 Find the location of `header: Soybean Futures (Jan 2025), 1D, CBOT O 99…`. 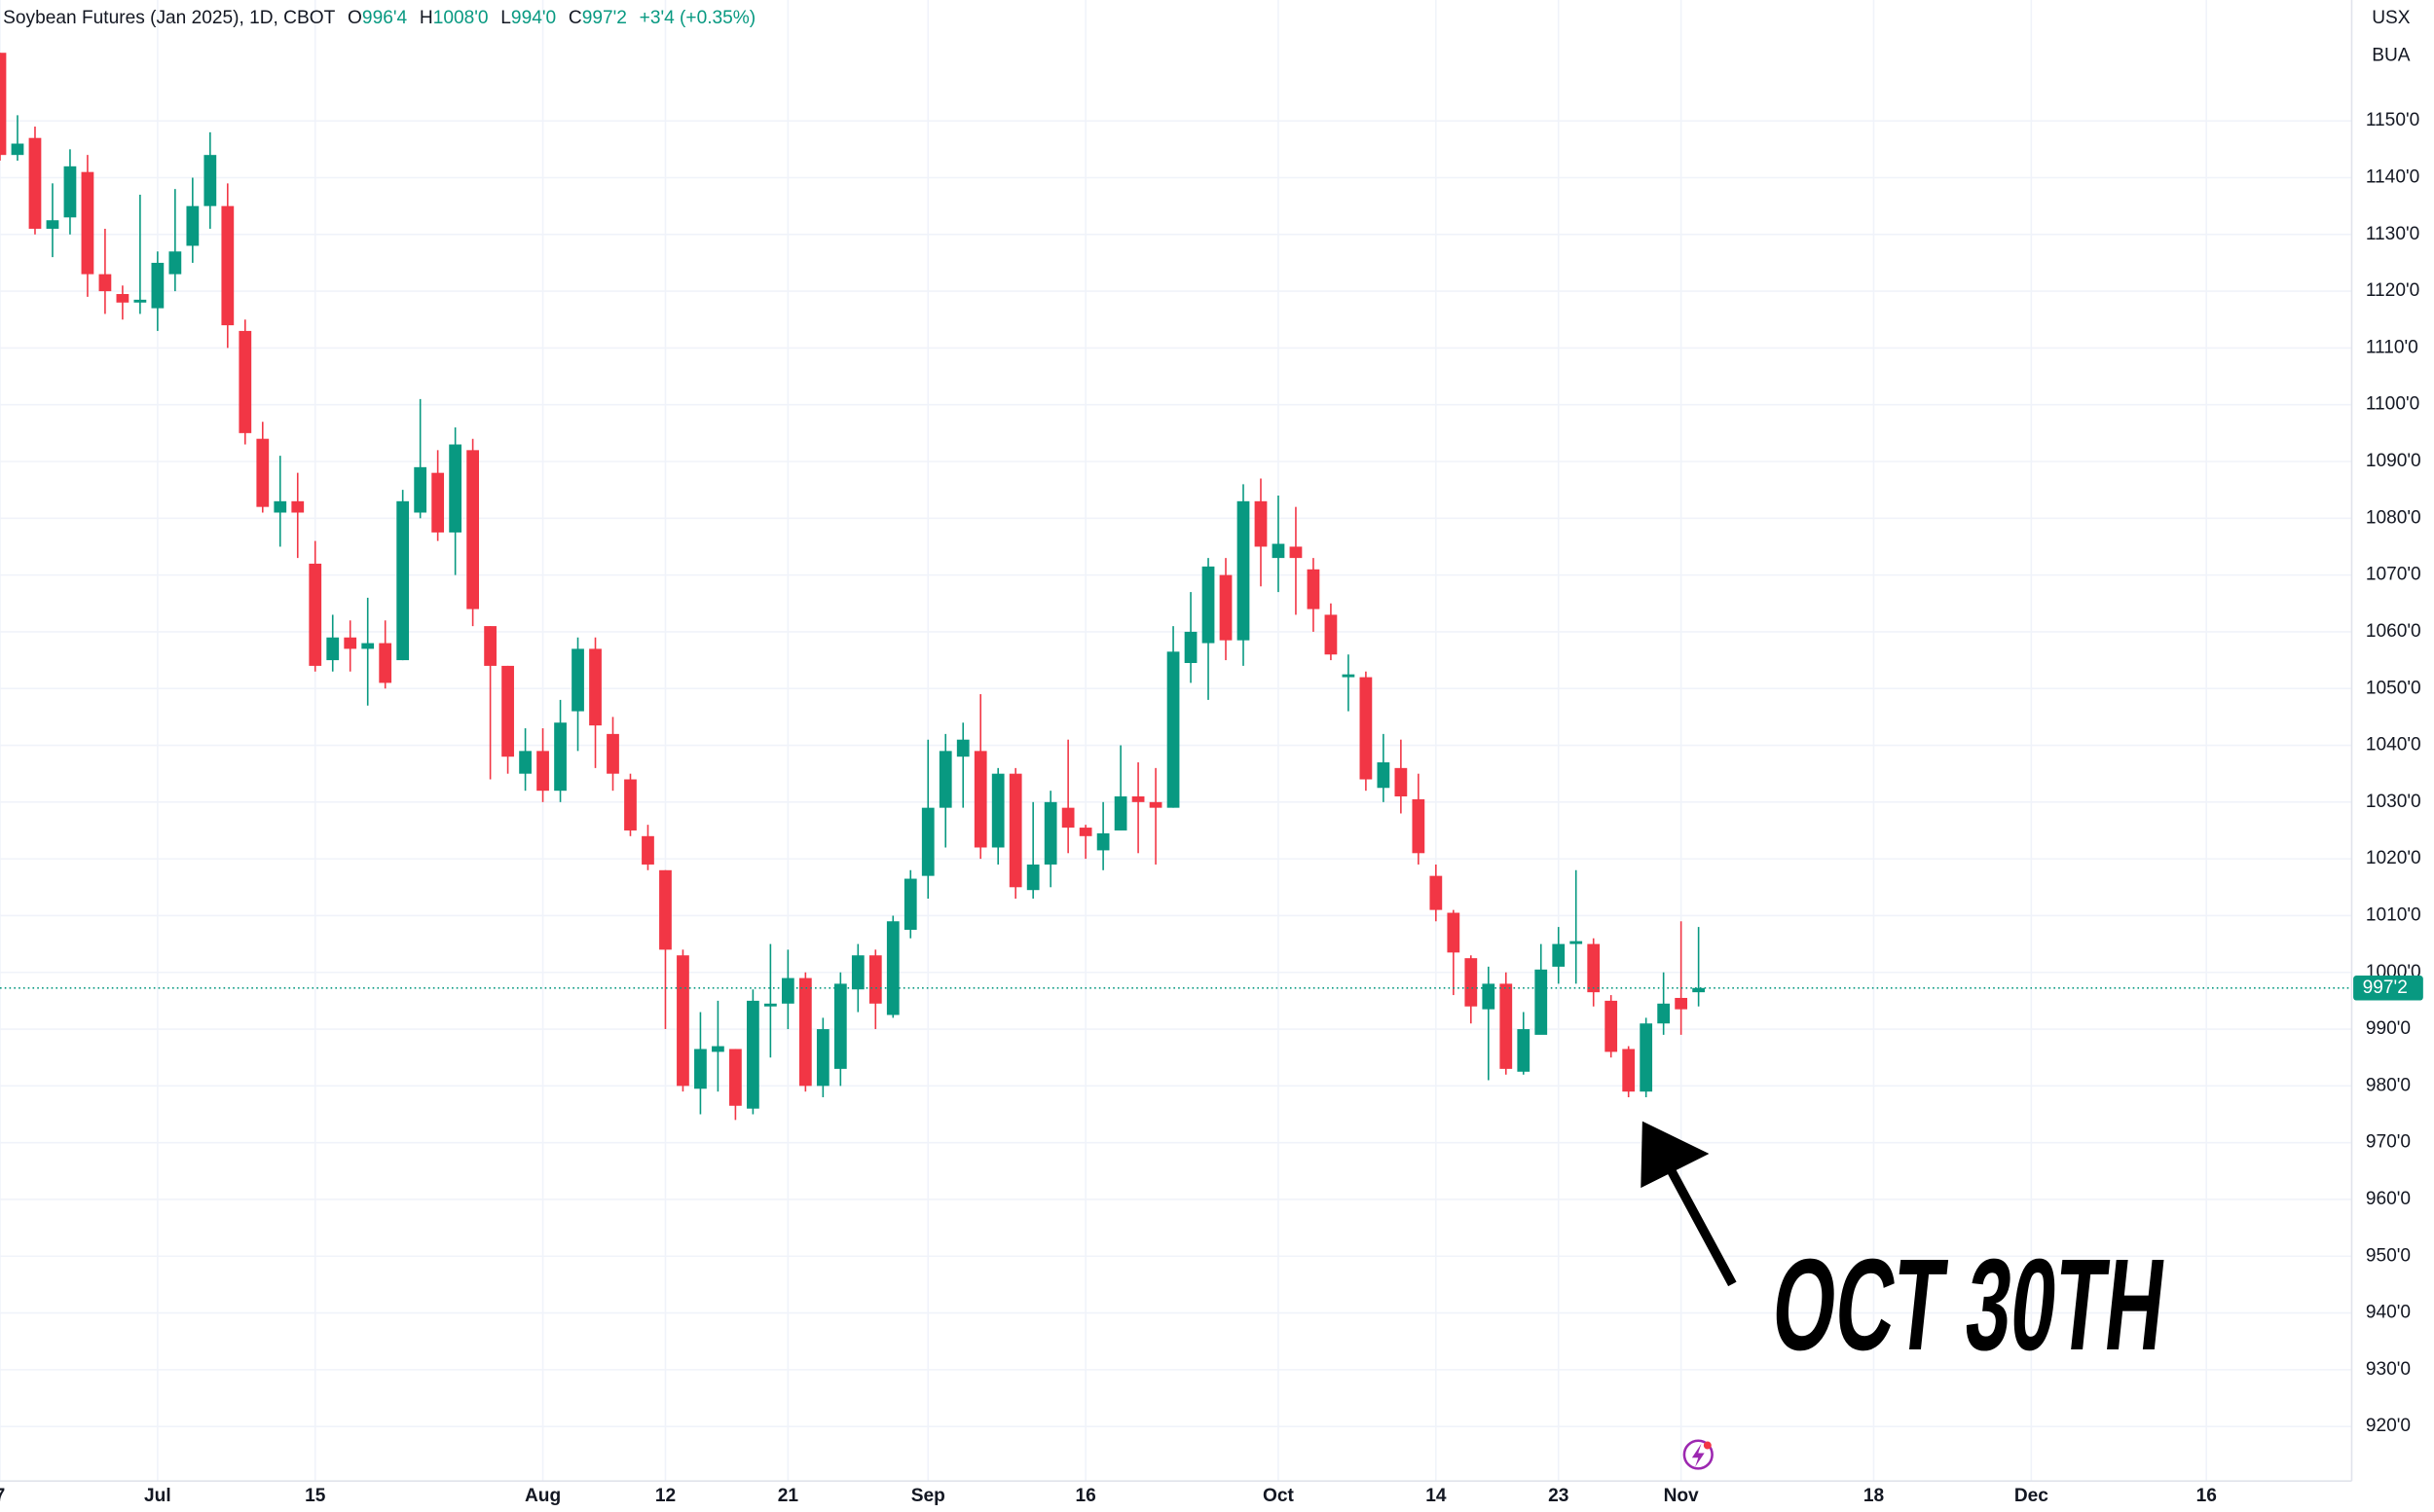

header: Soybean Futures (Jan 2025), 1D, CBOT O 99… is located at coordinates (379, 18).